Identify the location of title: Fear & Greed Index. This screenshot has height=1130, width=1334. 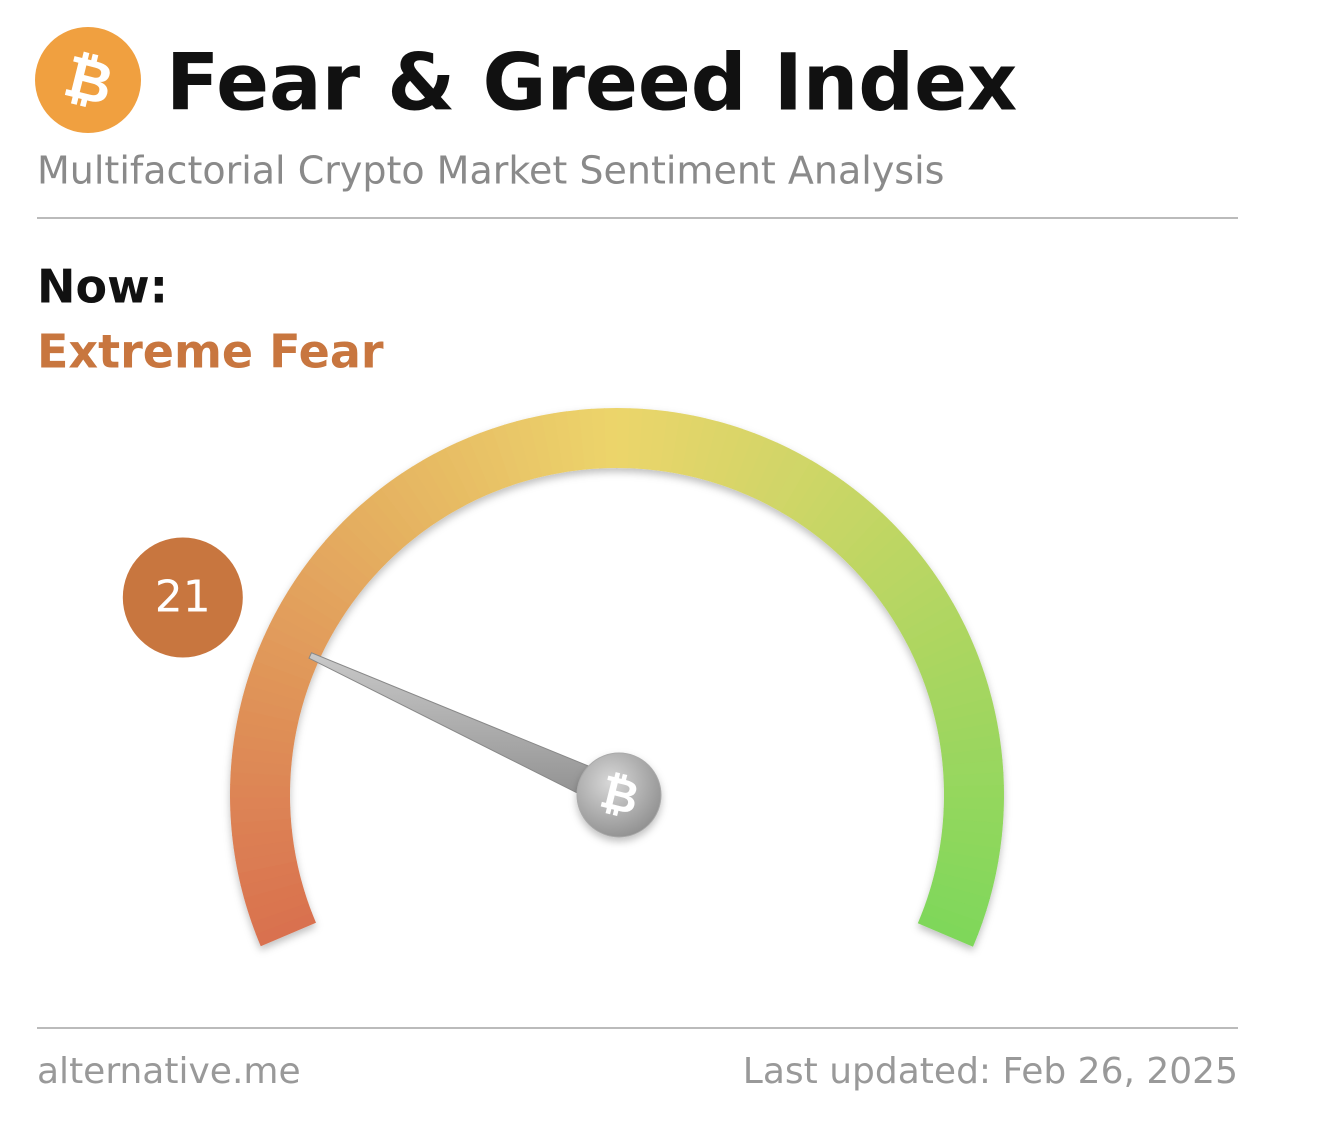
(591, 83).